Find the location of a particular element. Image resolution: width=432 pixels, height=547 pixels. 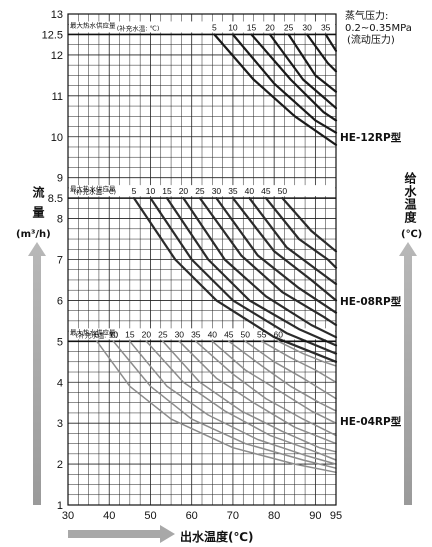

x-tick-label: 40 is located at coordinates (109, 516).